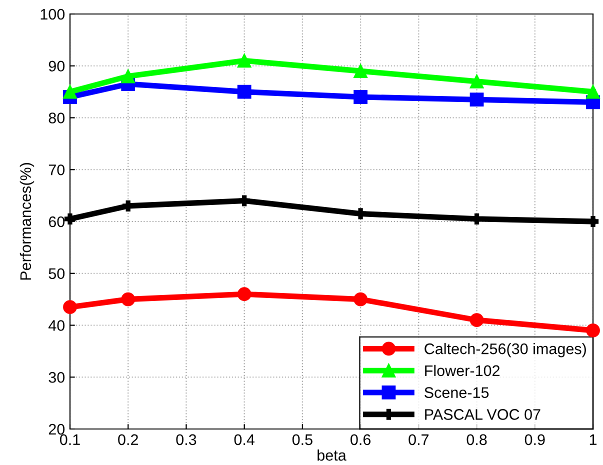 The width and height of the screenshot is (603, 465). What do you see at coordinates (56, 118) in the screenshot?
I see `y-tick-label: 80` at bounding box center [56, 118].